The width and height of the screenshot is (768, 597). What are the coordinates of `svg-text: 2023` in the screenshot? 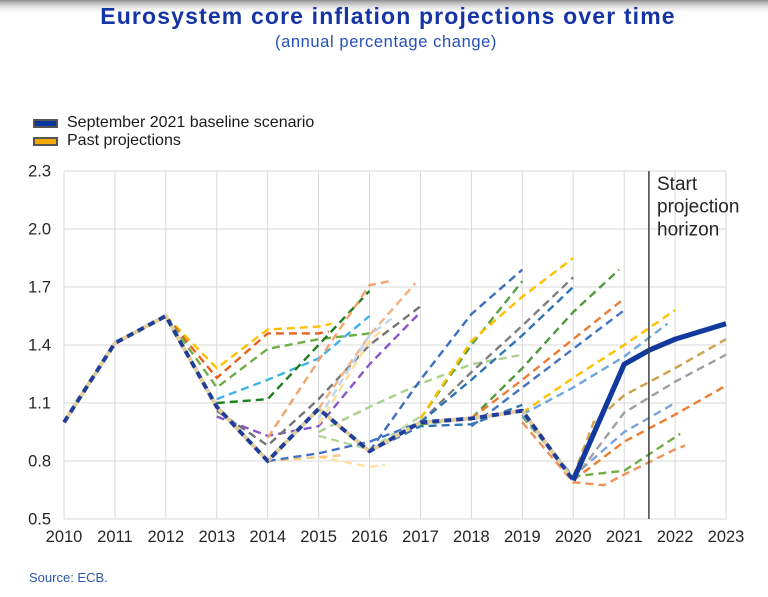 It's located at (726, 537).